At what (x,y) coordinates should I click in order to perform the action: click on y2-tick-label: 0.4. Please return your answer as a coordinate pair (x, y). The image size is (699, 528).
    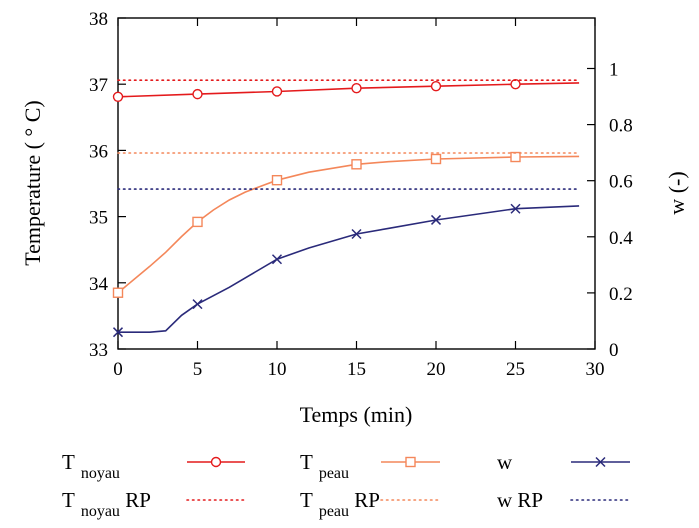
    Looking at the image, I should click on (621, 238).